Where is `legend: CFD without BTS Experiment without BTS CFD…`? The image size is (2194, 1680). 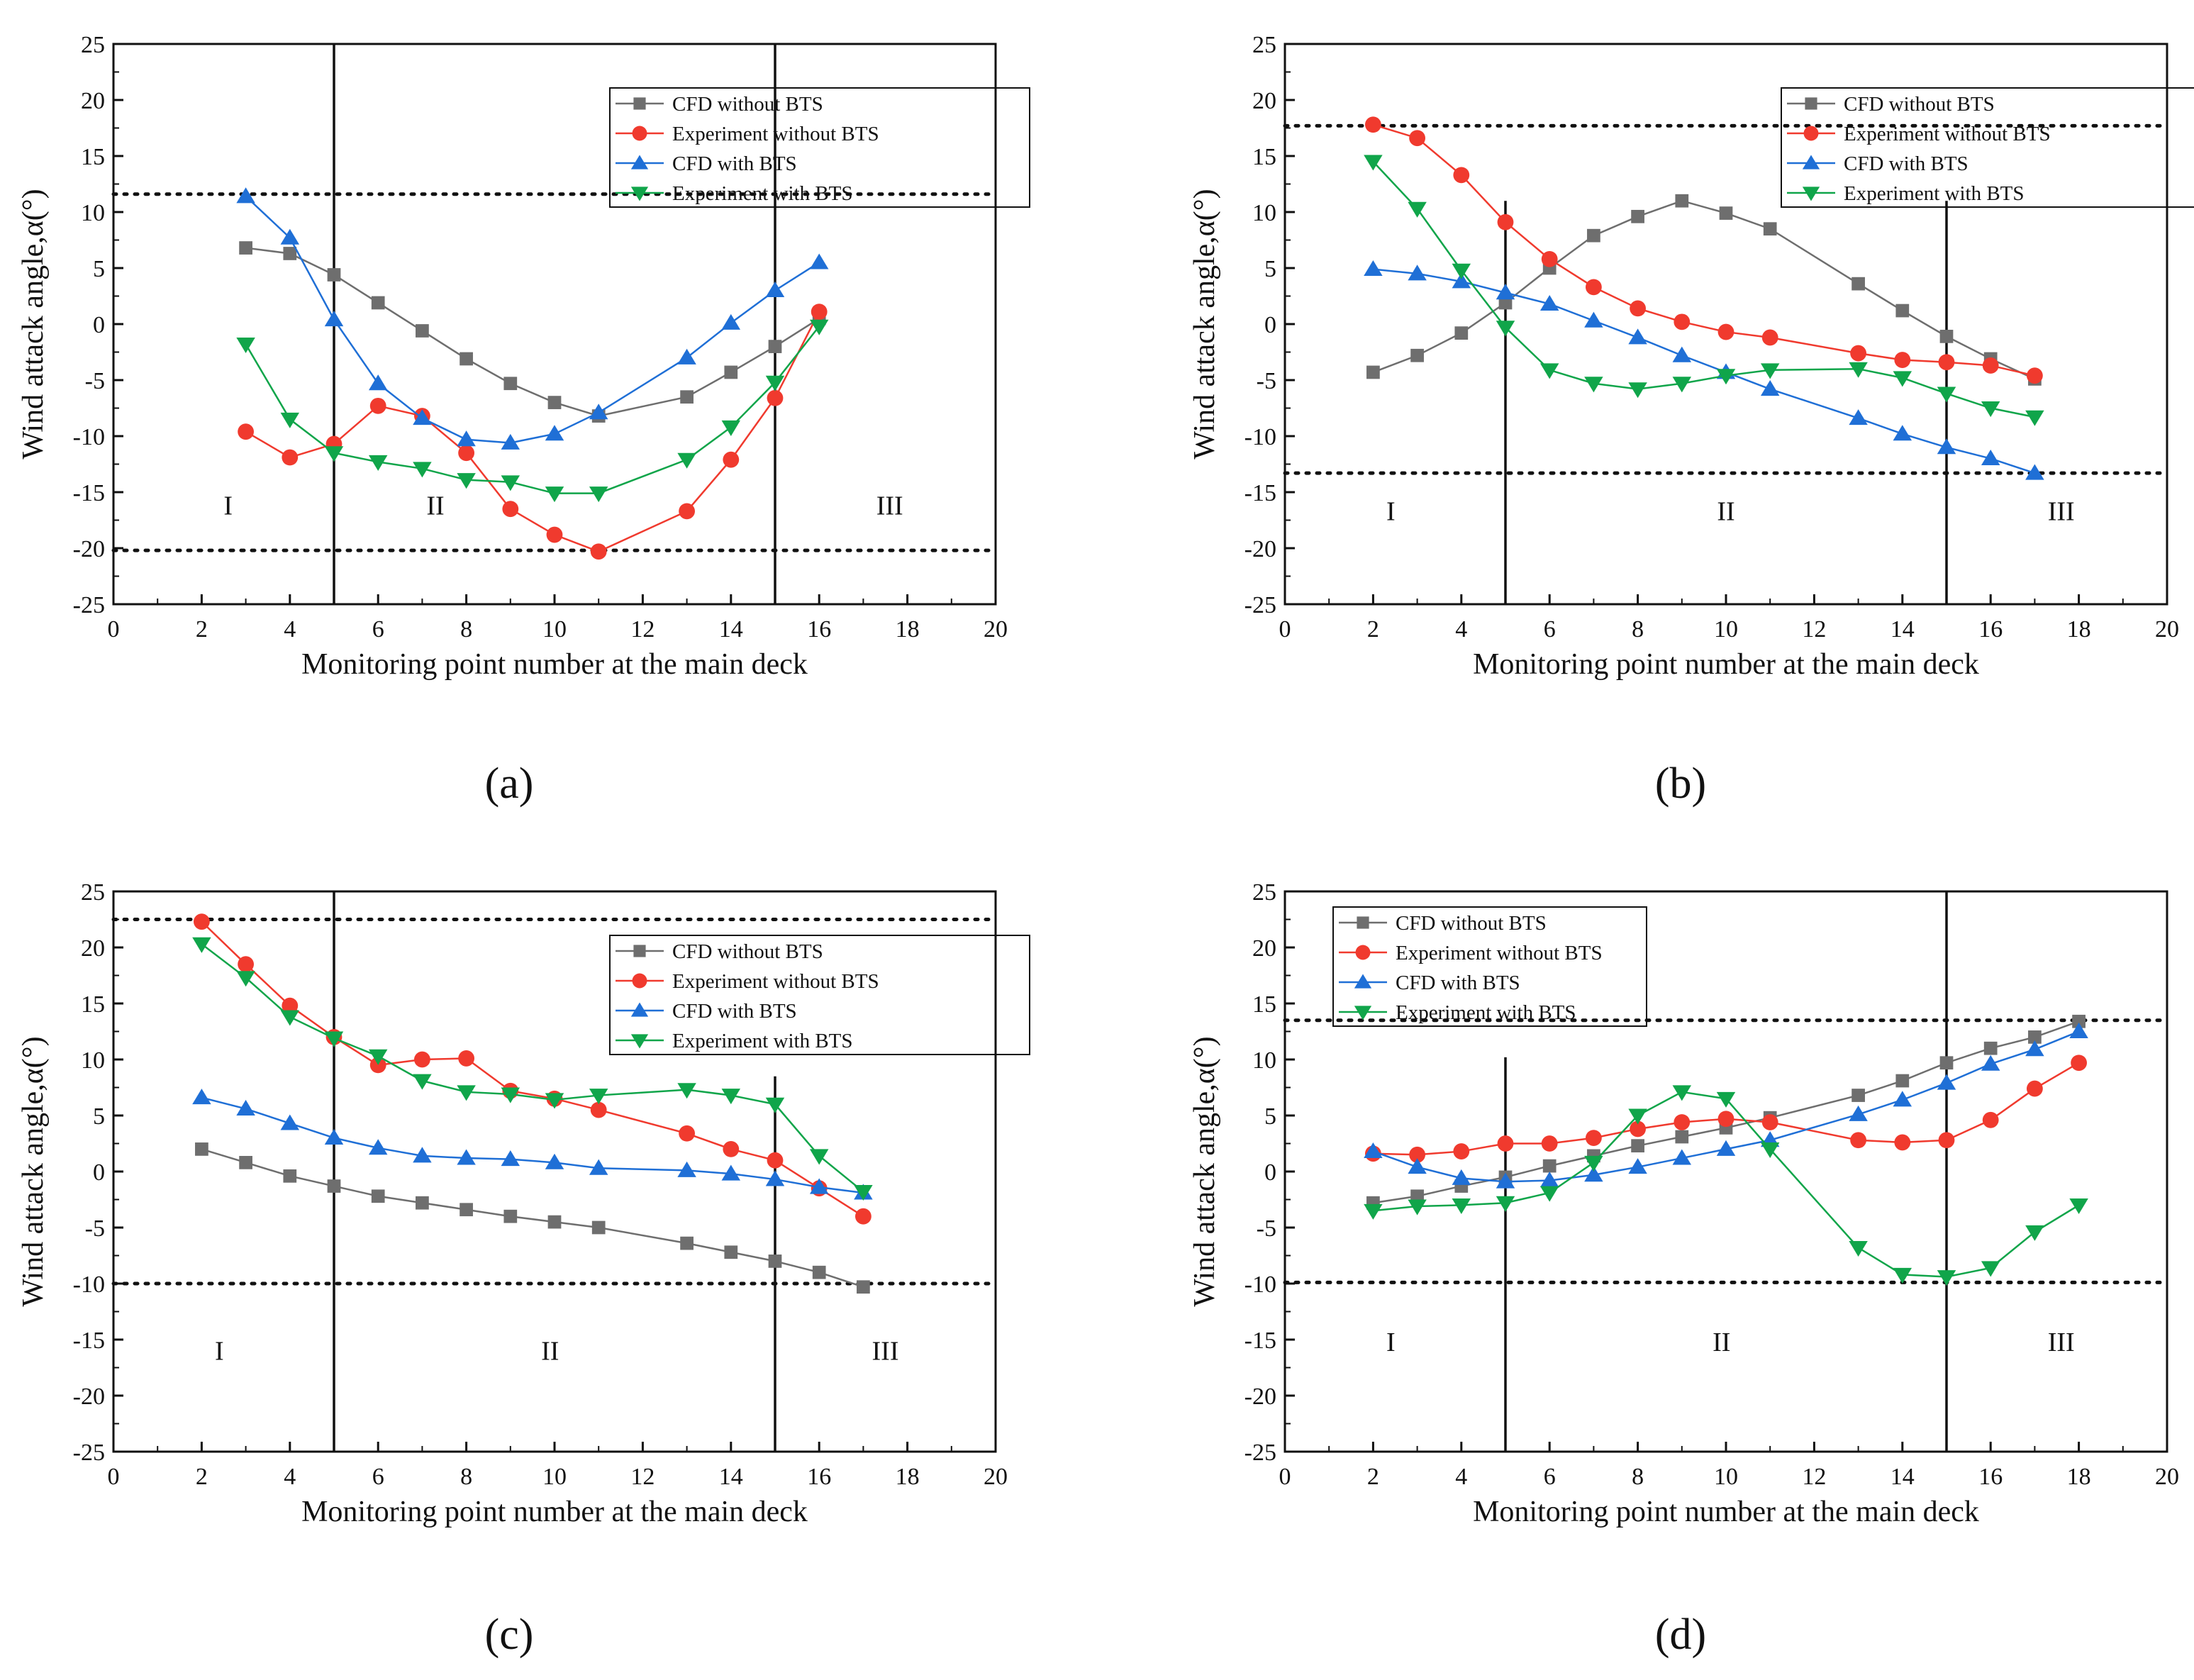 legend: CFD without BTS Experiment without BTS CFD… is located at coordinates (1988, 148).